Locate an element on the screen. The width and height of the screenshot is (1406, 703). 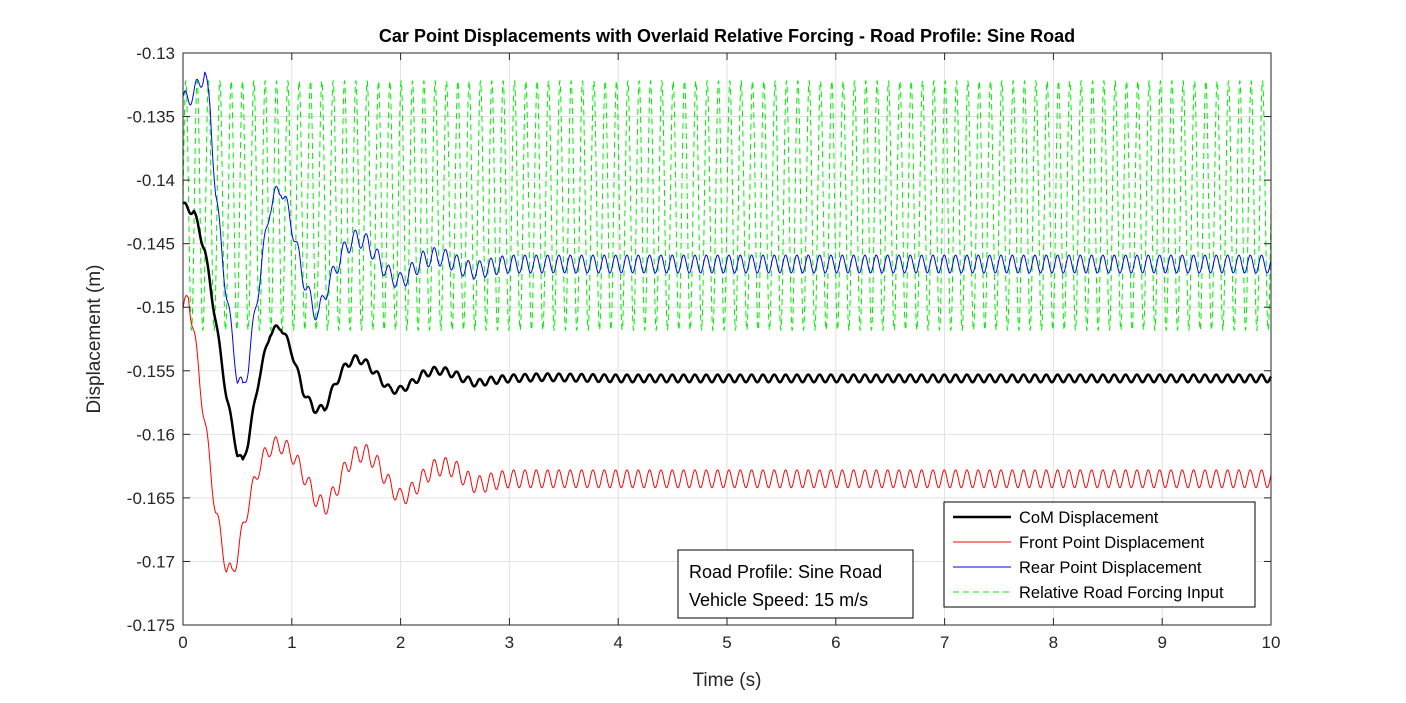
annotation-frame is located at coordinates (795, 584).